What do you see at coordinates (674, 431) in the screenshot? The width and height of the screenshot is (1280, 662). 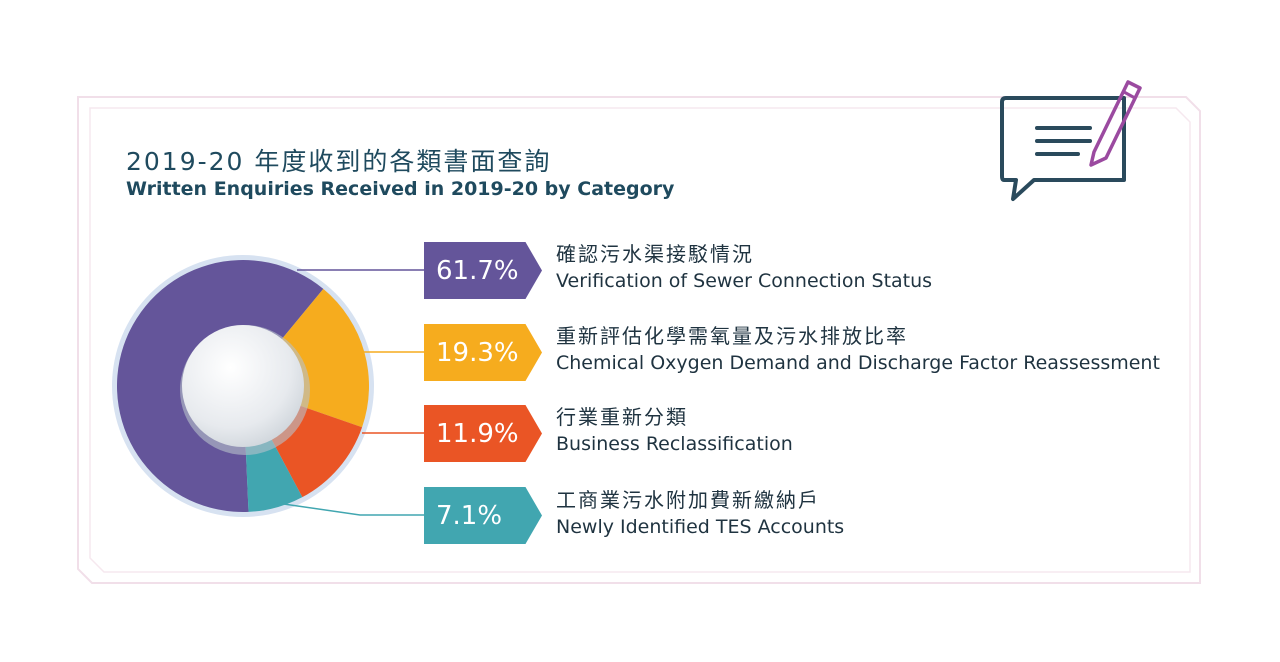 I see `category-2: 行業重新分類 Business Reclassification` at bounding box center [674, 431].